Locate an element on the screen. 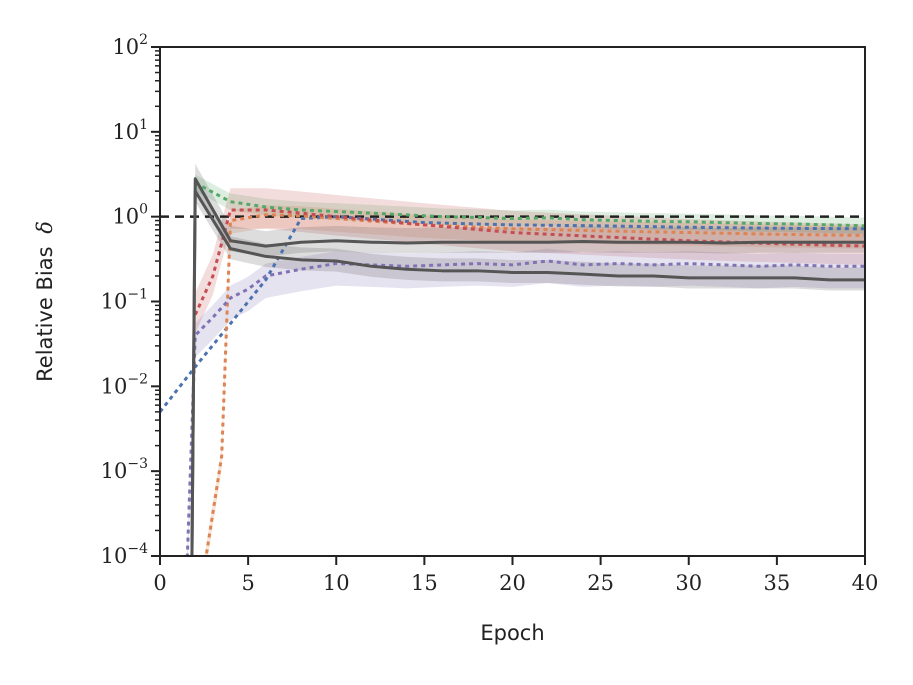 This screenshot has width=913, height=685. y-tick-label: 10² is located at coordinates (130, 45).